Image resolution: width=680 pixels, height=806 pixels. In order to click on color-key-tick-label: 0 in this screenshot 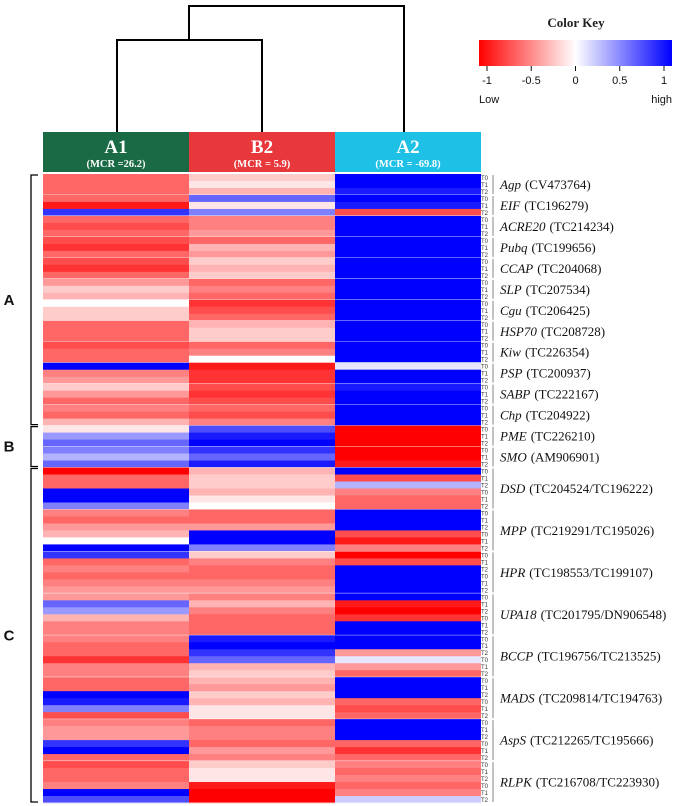, I will do `click(575, 81)`.